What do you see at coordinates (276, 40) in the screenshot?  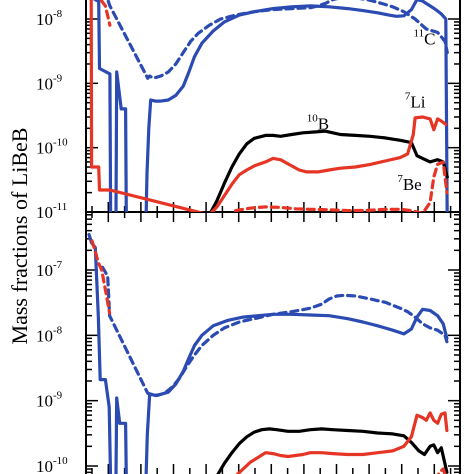 I see `series-line-c11-dashed` at bounding box center [276, 40].